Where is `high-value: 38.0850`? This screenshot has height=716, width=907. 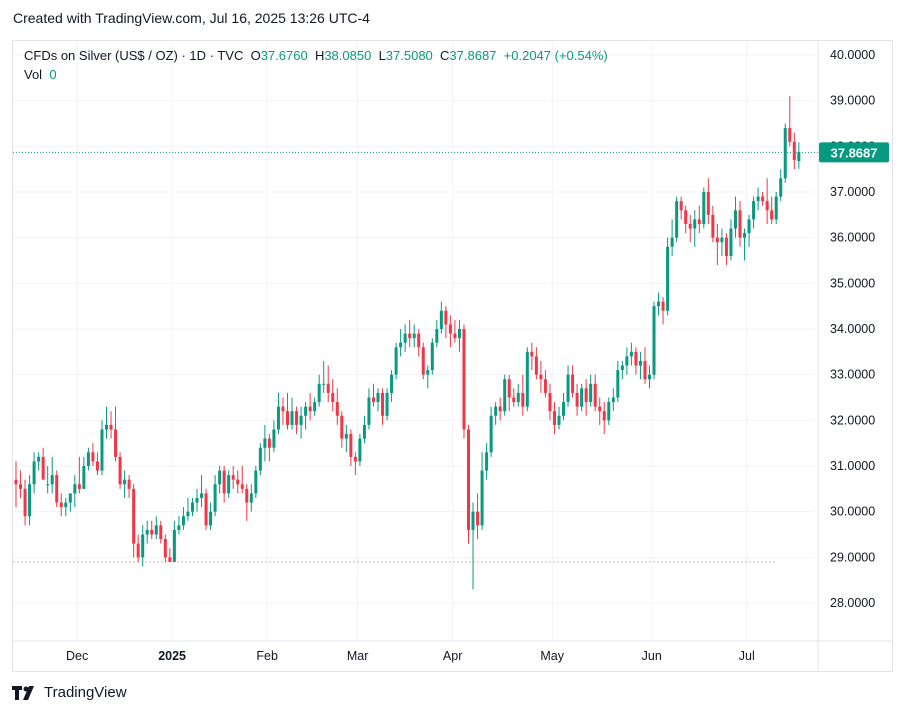 high-value: 38.0850 is located at coordinates (348, 55).